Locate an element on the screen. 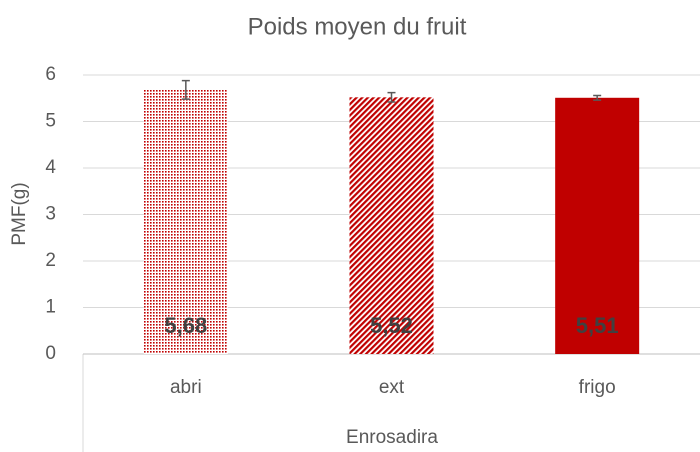 This screenshot has width=700, height=452. data-label: 5,51 is located at coordinates (597, 325).